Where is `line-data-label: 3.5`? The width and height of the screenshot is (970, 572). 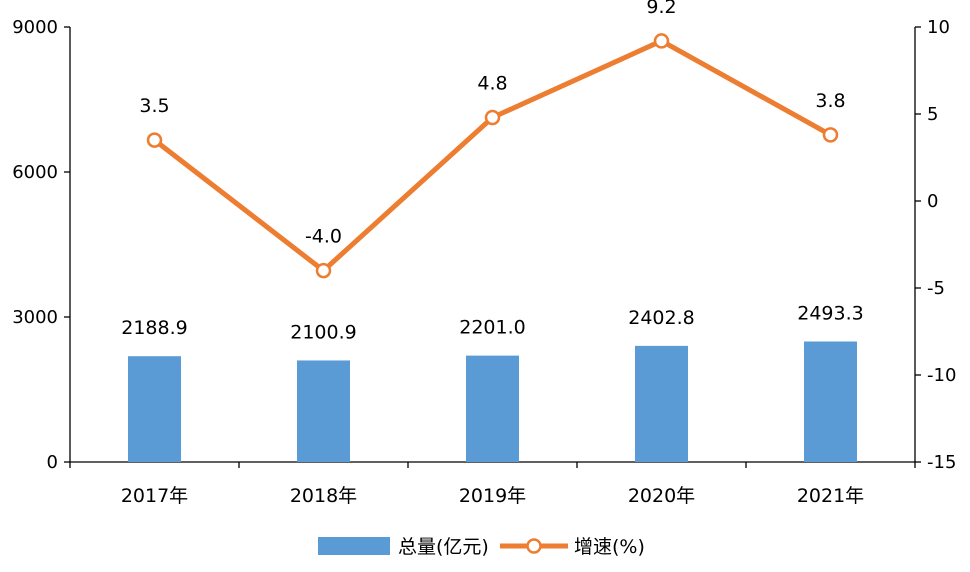
line-data-label: 3.5 is located at coordinates (154, 106).